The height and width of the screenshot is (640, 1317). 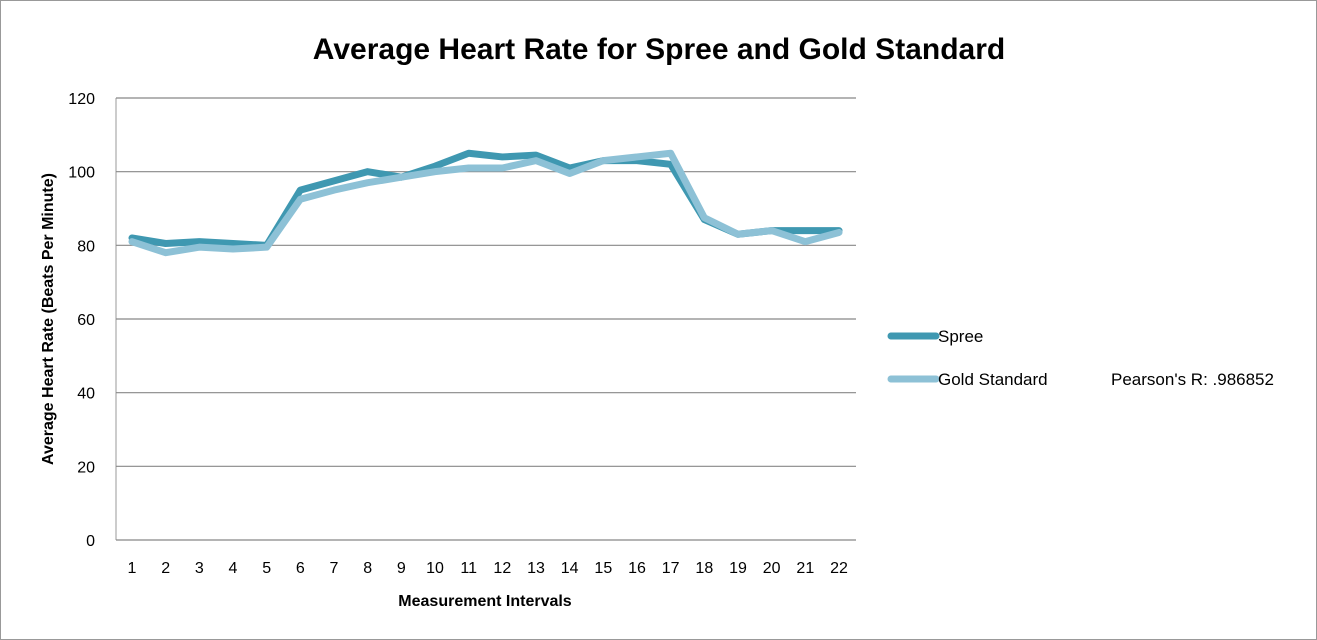 What do you see at coordinates (502, 568) in the screenshot?
I see `x-tick-label: 12` at bounding box center [502, 568].